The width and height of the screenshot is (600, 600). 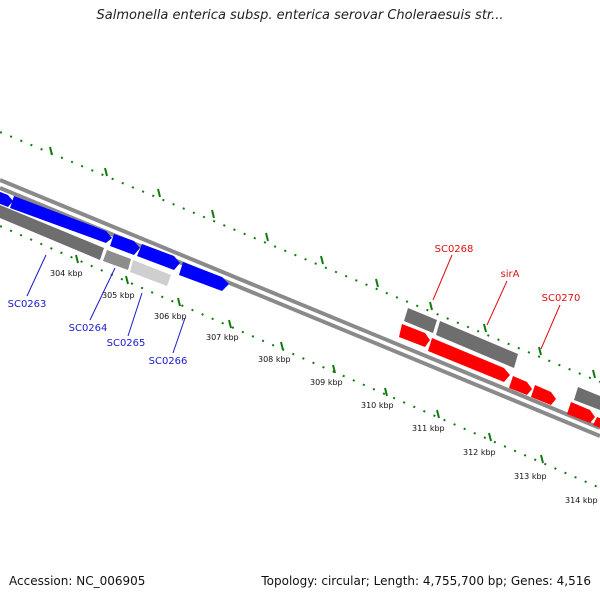 I want to click on red-gene-labels: SC0268 sirA SC0270, so click(x=508, y=274).